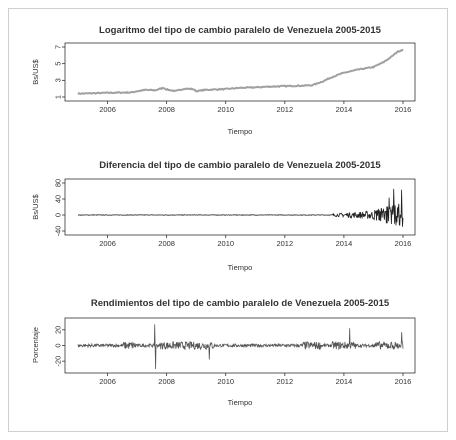  What do you see at coordinates (58, 47) in the screenshot?
I see `y-tick-label: 7` at bounding box center [58, 47].